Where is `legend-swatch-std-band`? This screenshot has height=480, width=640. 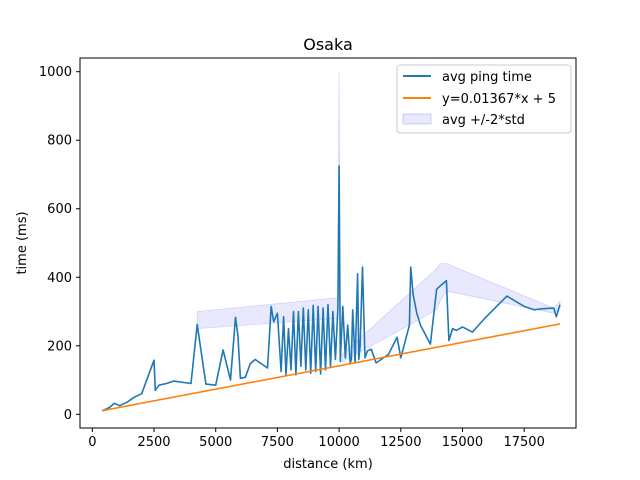
legend-swatch-std-band is located at coordinates (417, 119).